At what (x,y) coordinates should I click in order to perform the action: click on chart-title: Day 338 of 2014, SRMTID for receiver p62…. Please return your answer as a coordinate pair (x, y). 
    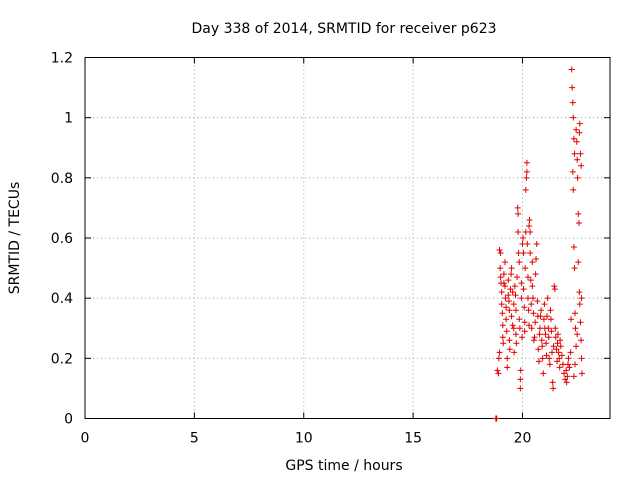
    Looking at the image, I should click on (343, 29).